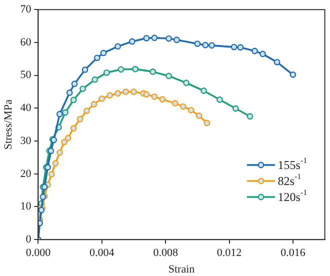 The image size is (330, 276). I want to click on y-axis-title: Stress/MPa, so click(8, 124).